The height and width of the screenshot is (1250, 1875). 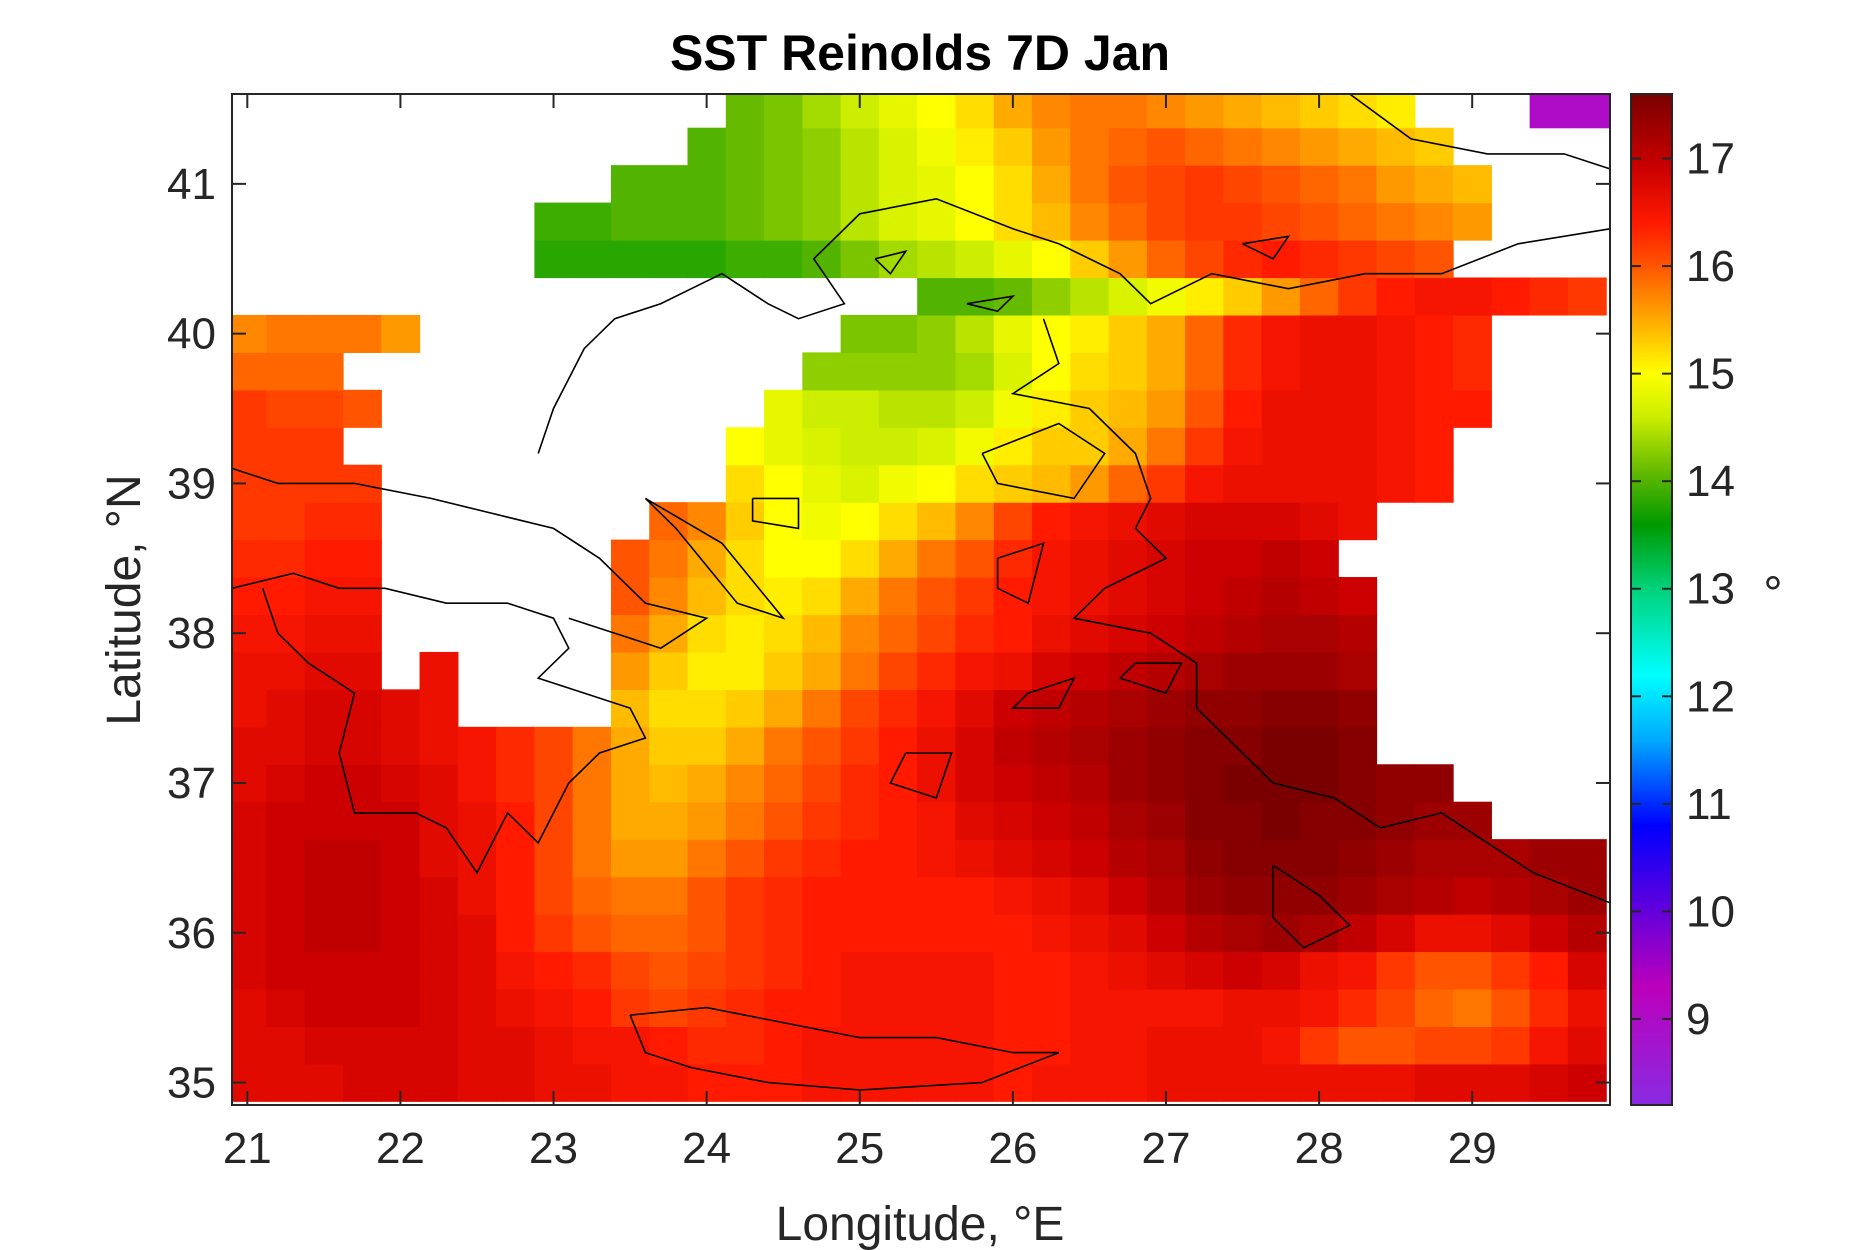 What do you see at coordinates (191, 483) in the screenshot?
I see `y-tick-label: 39` at bounding box center [191, 483].